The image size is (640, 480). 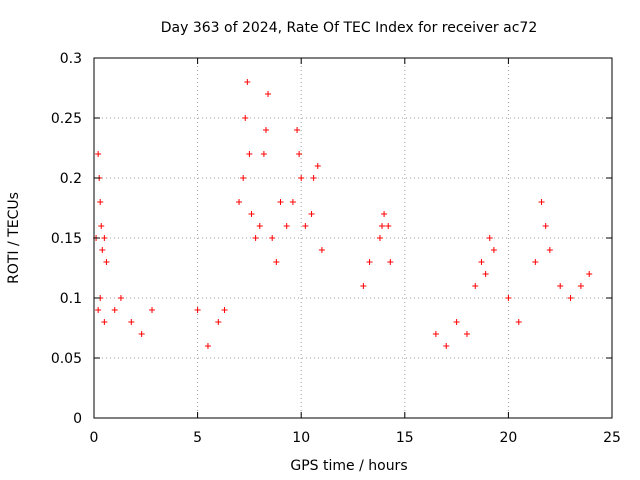 I want to click on x-axis-label: GPS time / hours, so click(x=348, y=466).